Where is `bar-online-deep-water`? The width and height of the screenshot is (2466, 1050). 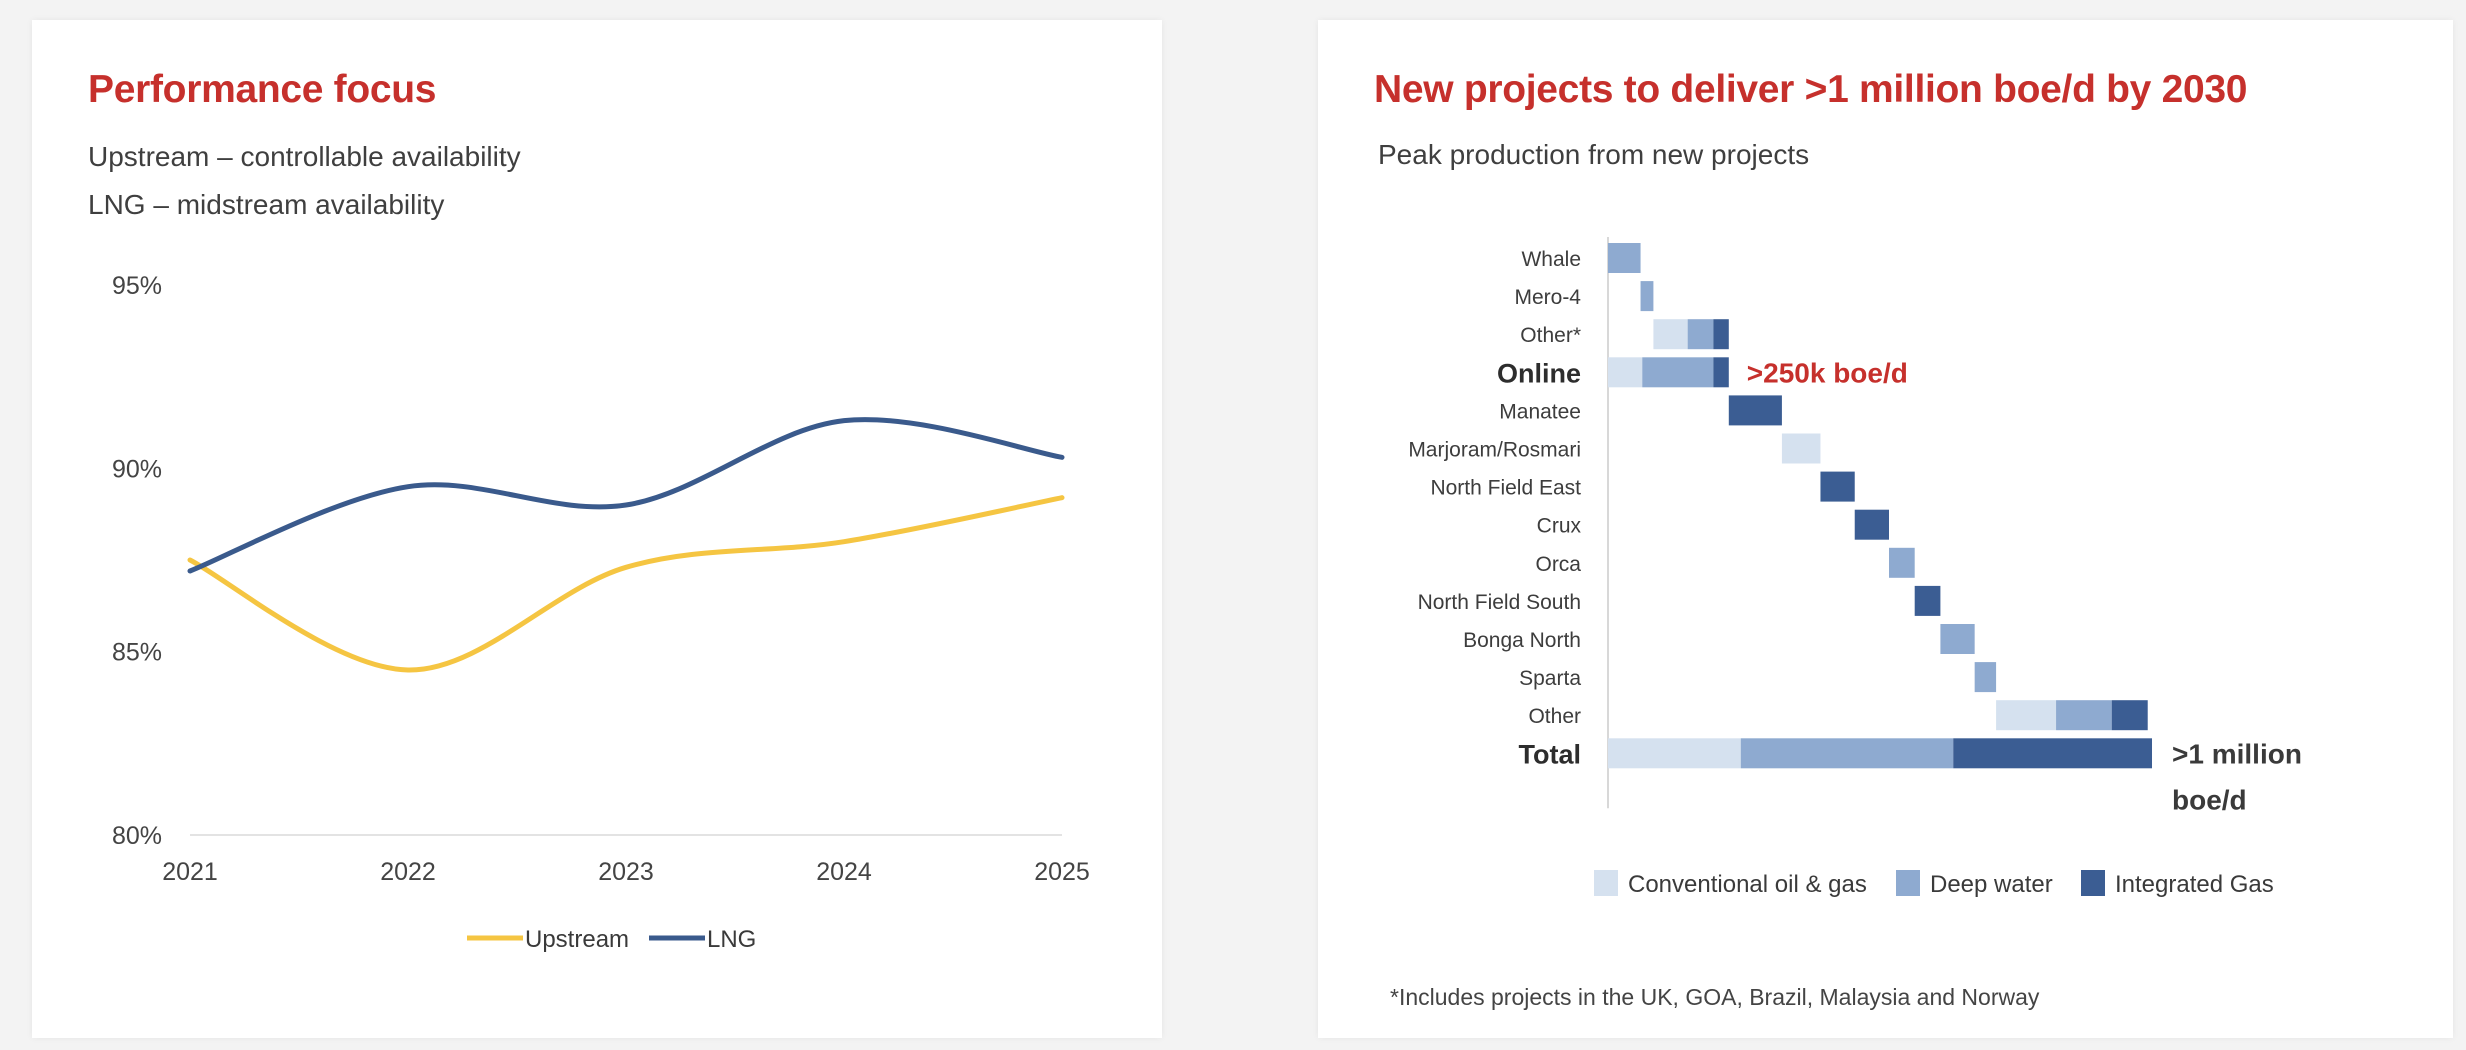 bar-online-deep-water is located at coordinates (1678, 372).